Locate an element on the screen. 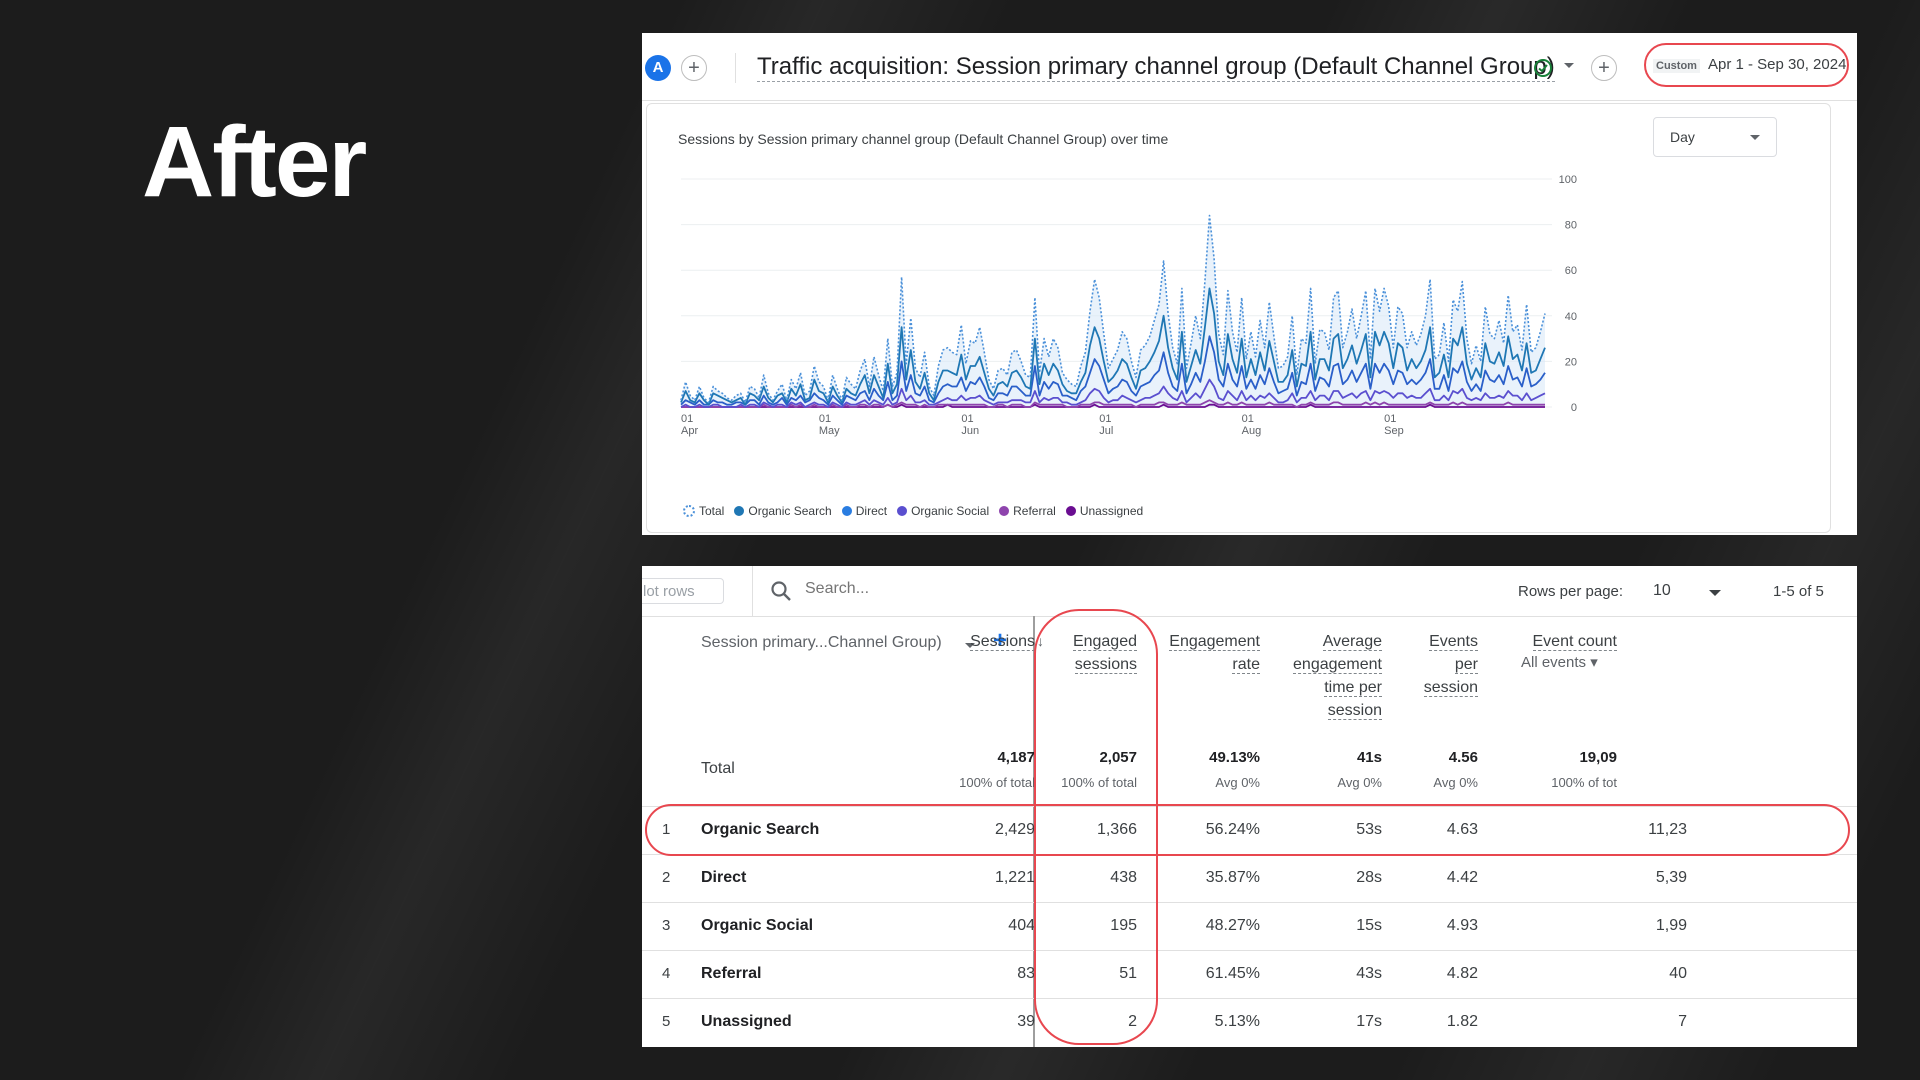 This screenshot has height=1080, width=1920. row-cell: 4.82 is located at coordinates (1462, 973).